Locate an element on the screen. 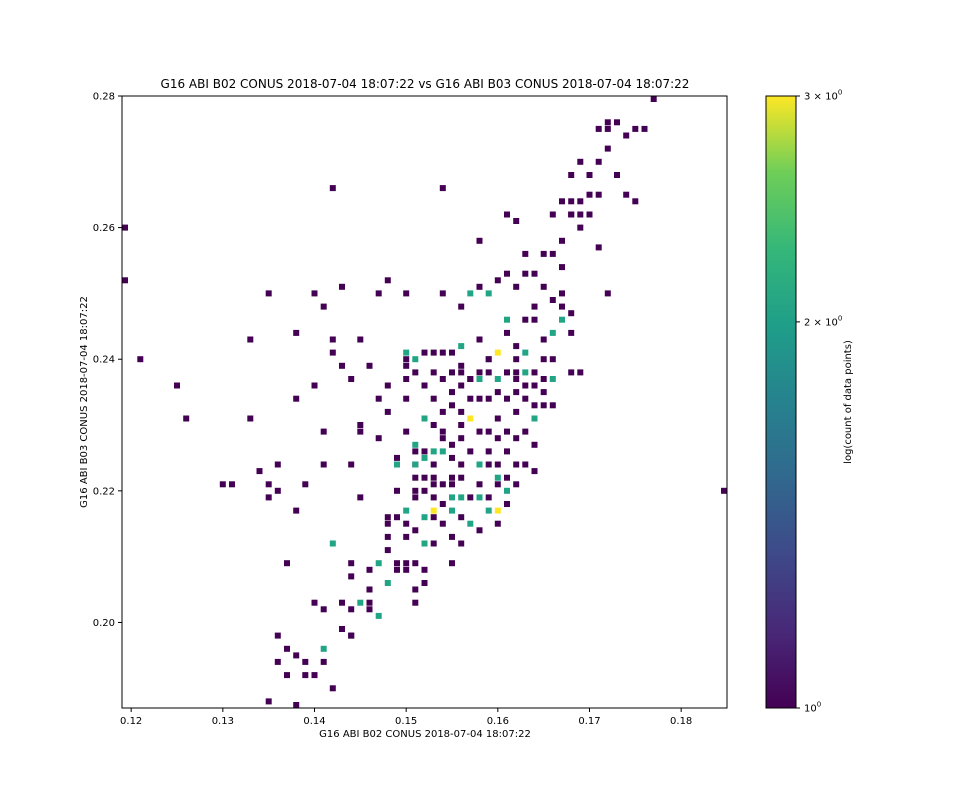  colorbar is located at coordinates (781, 402).